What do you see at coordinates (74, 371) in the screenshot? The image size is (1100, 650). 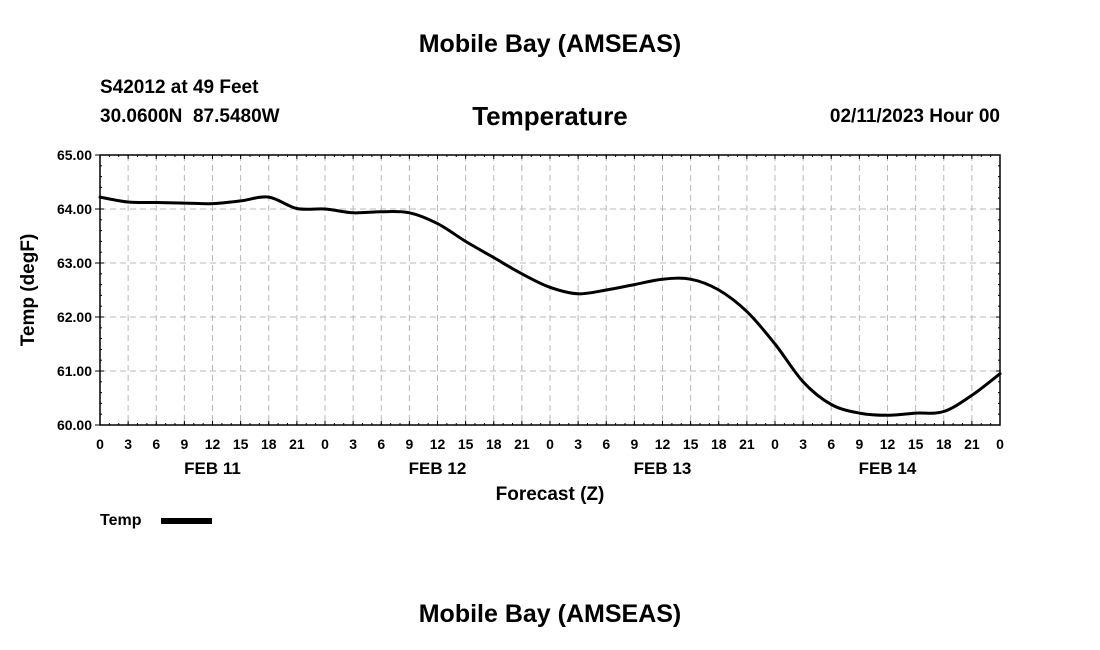 I see `y-tick-label: 61.00` at bounding box center [74, 371].